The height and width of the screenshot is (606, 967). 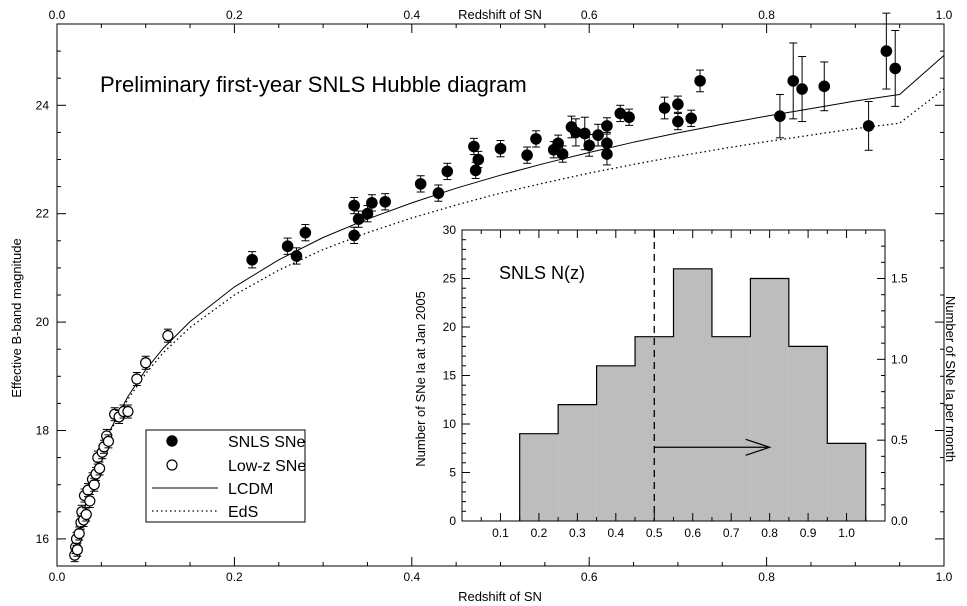 What do you see at coordinates (808, 533) in the screenshot?
I see `inset-x-tick-label: 0.9` at bounding box center [808, 533].